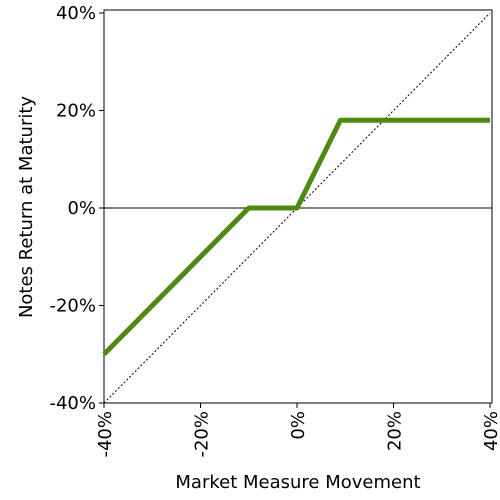  What do you see at coordinates (26, 207) in the screenshot?
I see `y-axis-title: Notes Return at Maturity` at bounding box center [26, 207].